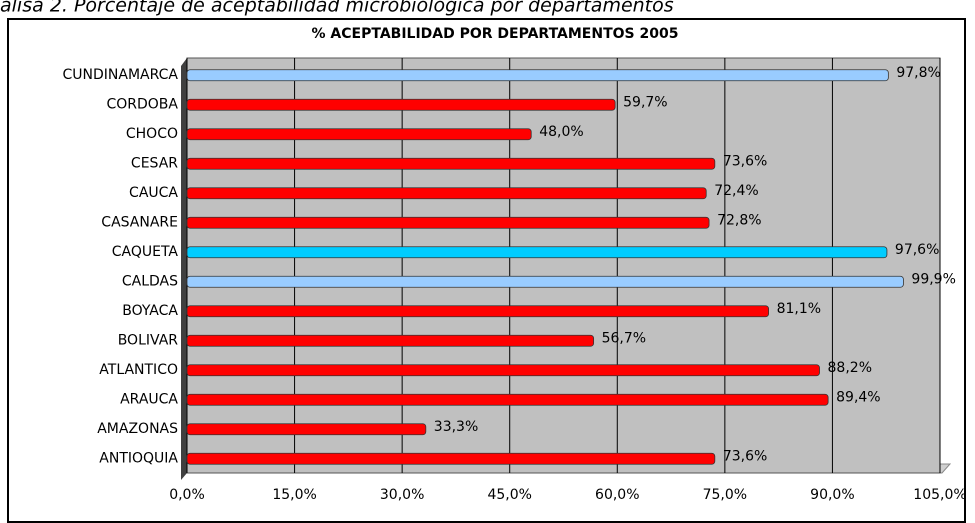  I want to click on y-tick-label: CORDOBA, so click(142, 104).